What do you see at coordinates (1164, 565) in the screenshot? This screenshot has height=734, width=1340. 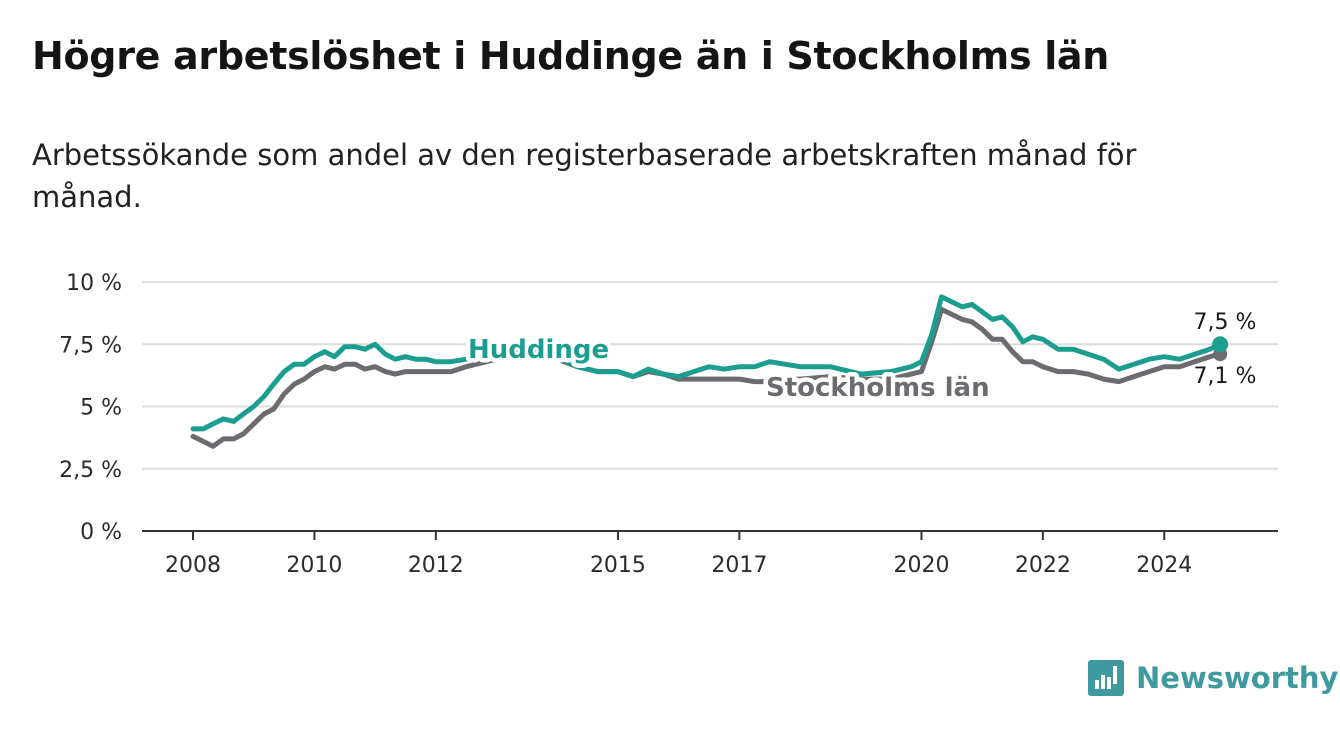 I see `x-tick-label: 2024` at bounding box center [1164, 565].